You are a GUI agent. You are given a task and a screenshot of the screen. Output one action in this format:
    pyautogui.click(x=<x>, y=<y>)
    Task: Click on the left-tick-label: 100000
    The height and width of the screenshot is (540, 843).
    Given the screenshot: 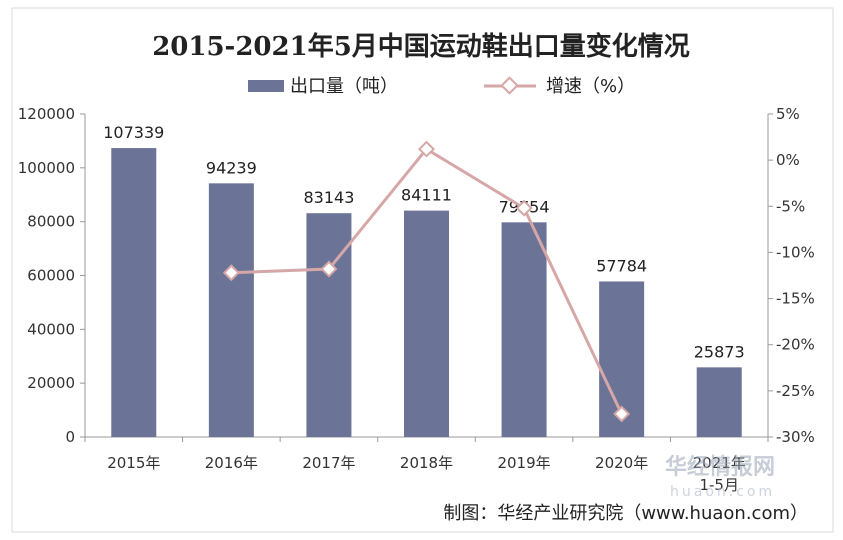 What is the action you would take?
    pyautogui.click(x=46, y=168)
    